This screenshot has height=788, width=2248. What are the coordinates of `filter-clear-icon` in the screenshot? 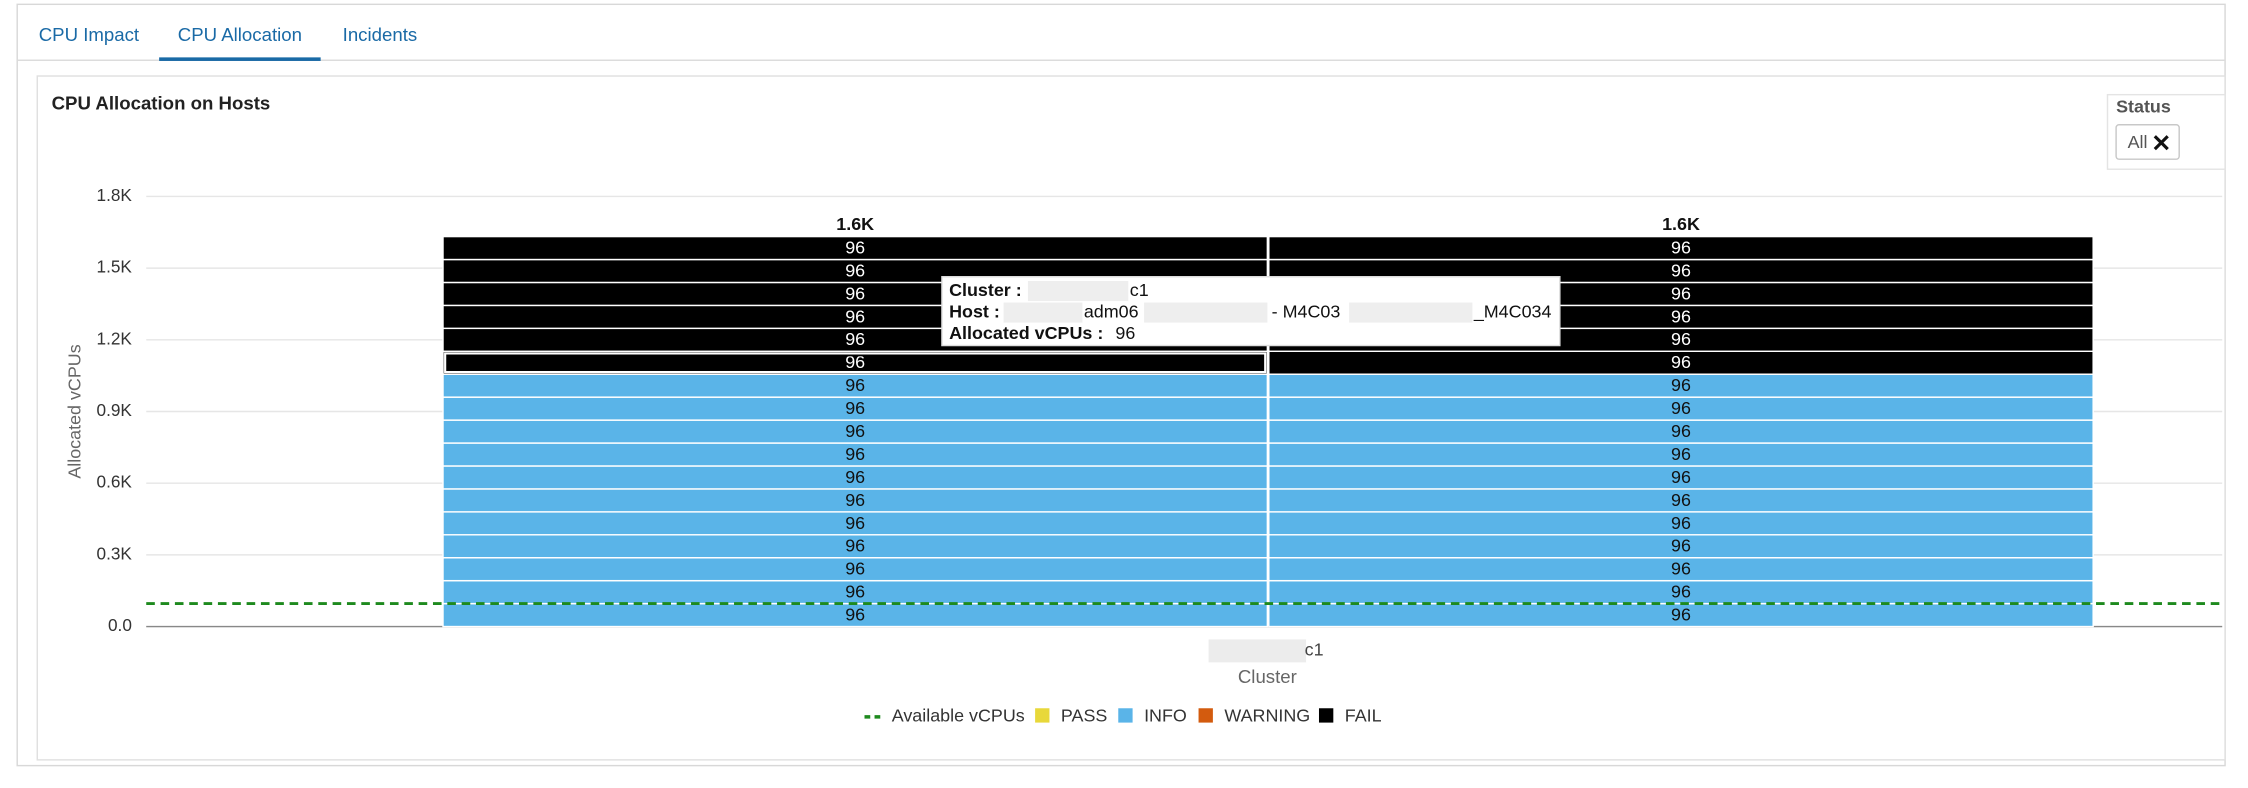 It's located at (2161, 143).